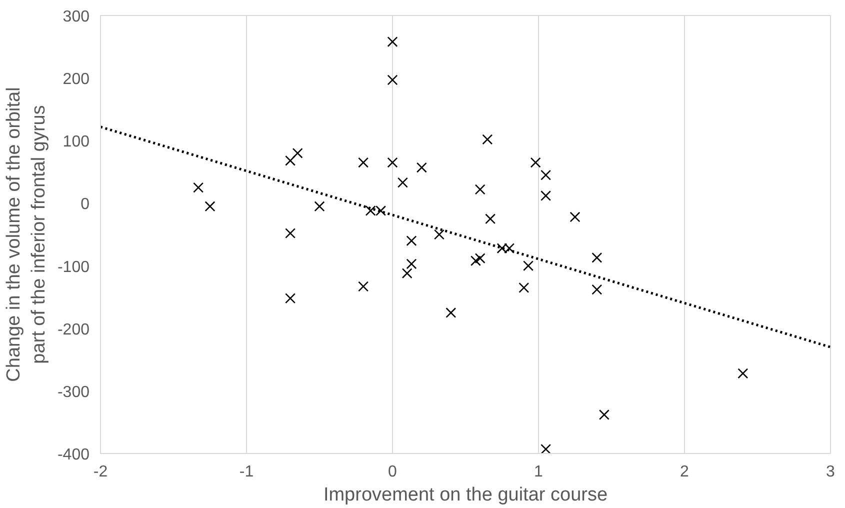 This screenshot has width=845, height=508. Describe the element at coordinates (76, 17) in the screenshot. I see `y-tick-label: 300` at that location.